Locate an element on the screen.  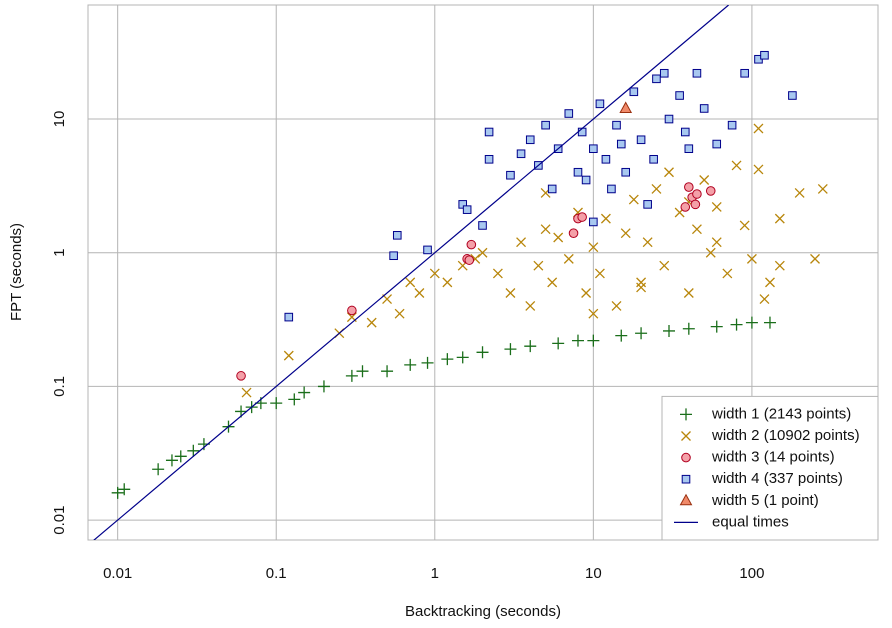
x-axis-title: Backtracking (seconds) is located at coordinates (483, 611).